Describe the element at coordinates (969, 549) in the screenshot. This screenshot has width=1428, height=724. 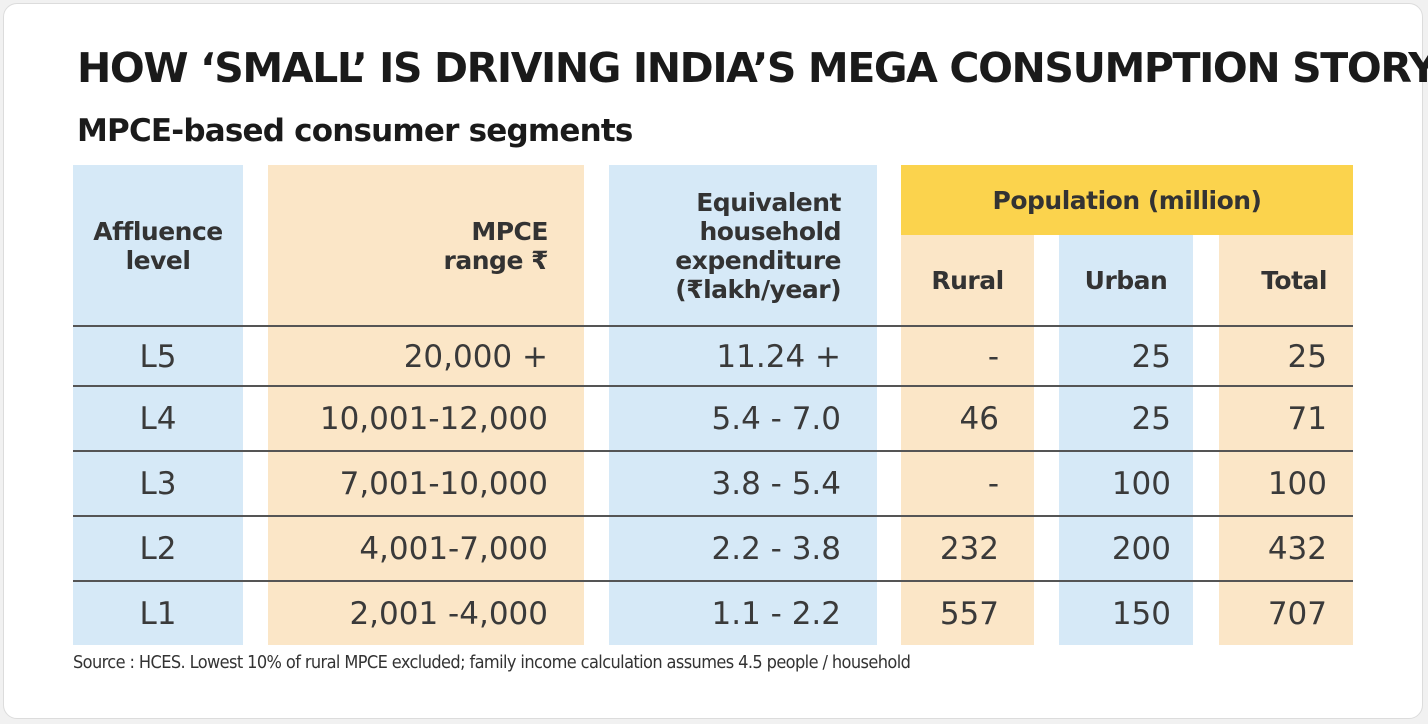
I see `cell-rural: 232` at that location.